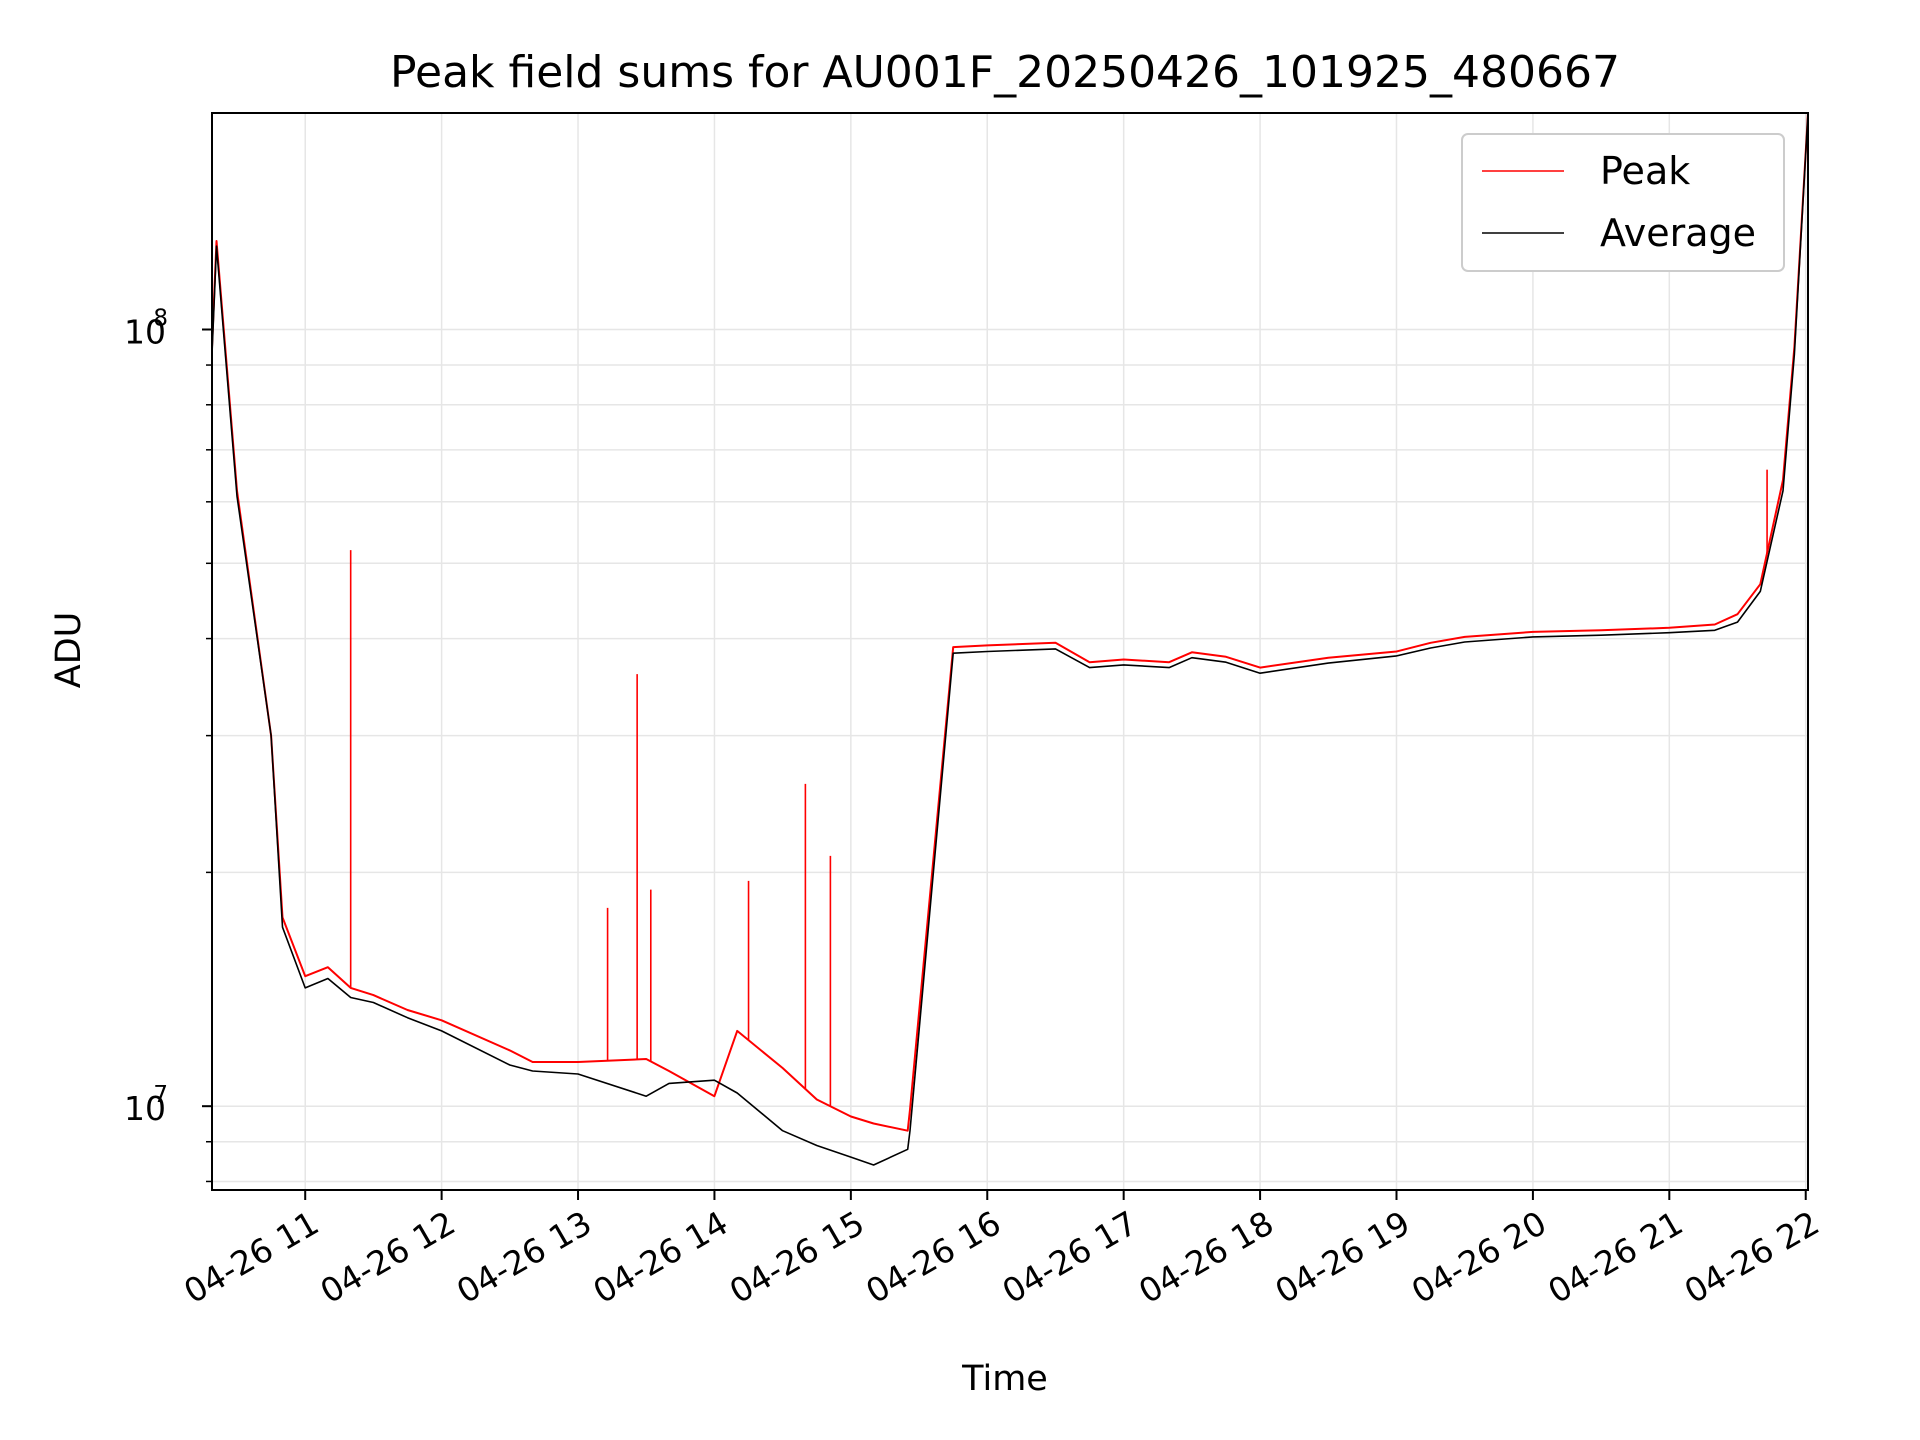 This screenshot has height=1440, width=1920. I want to click on x-tick-label: 04-26 16, so click(933, 1257).